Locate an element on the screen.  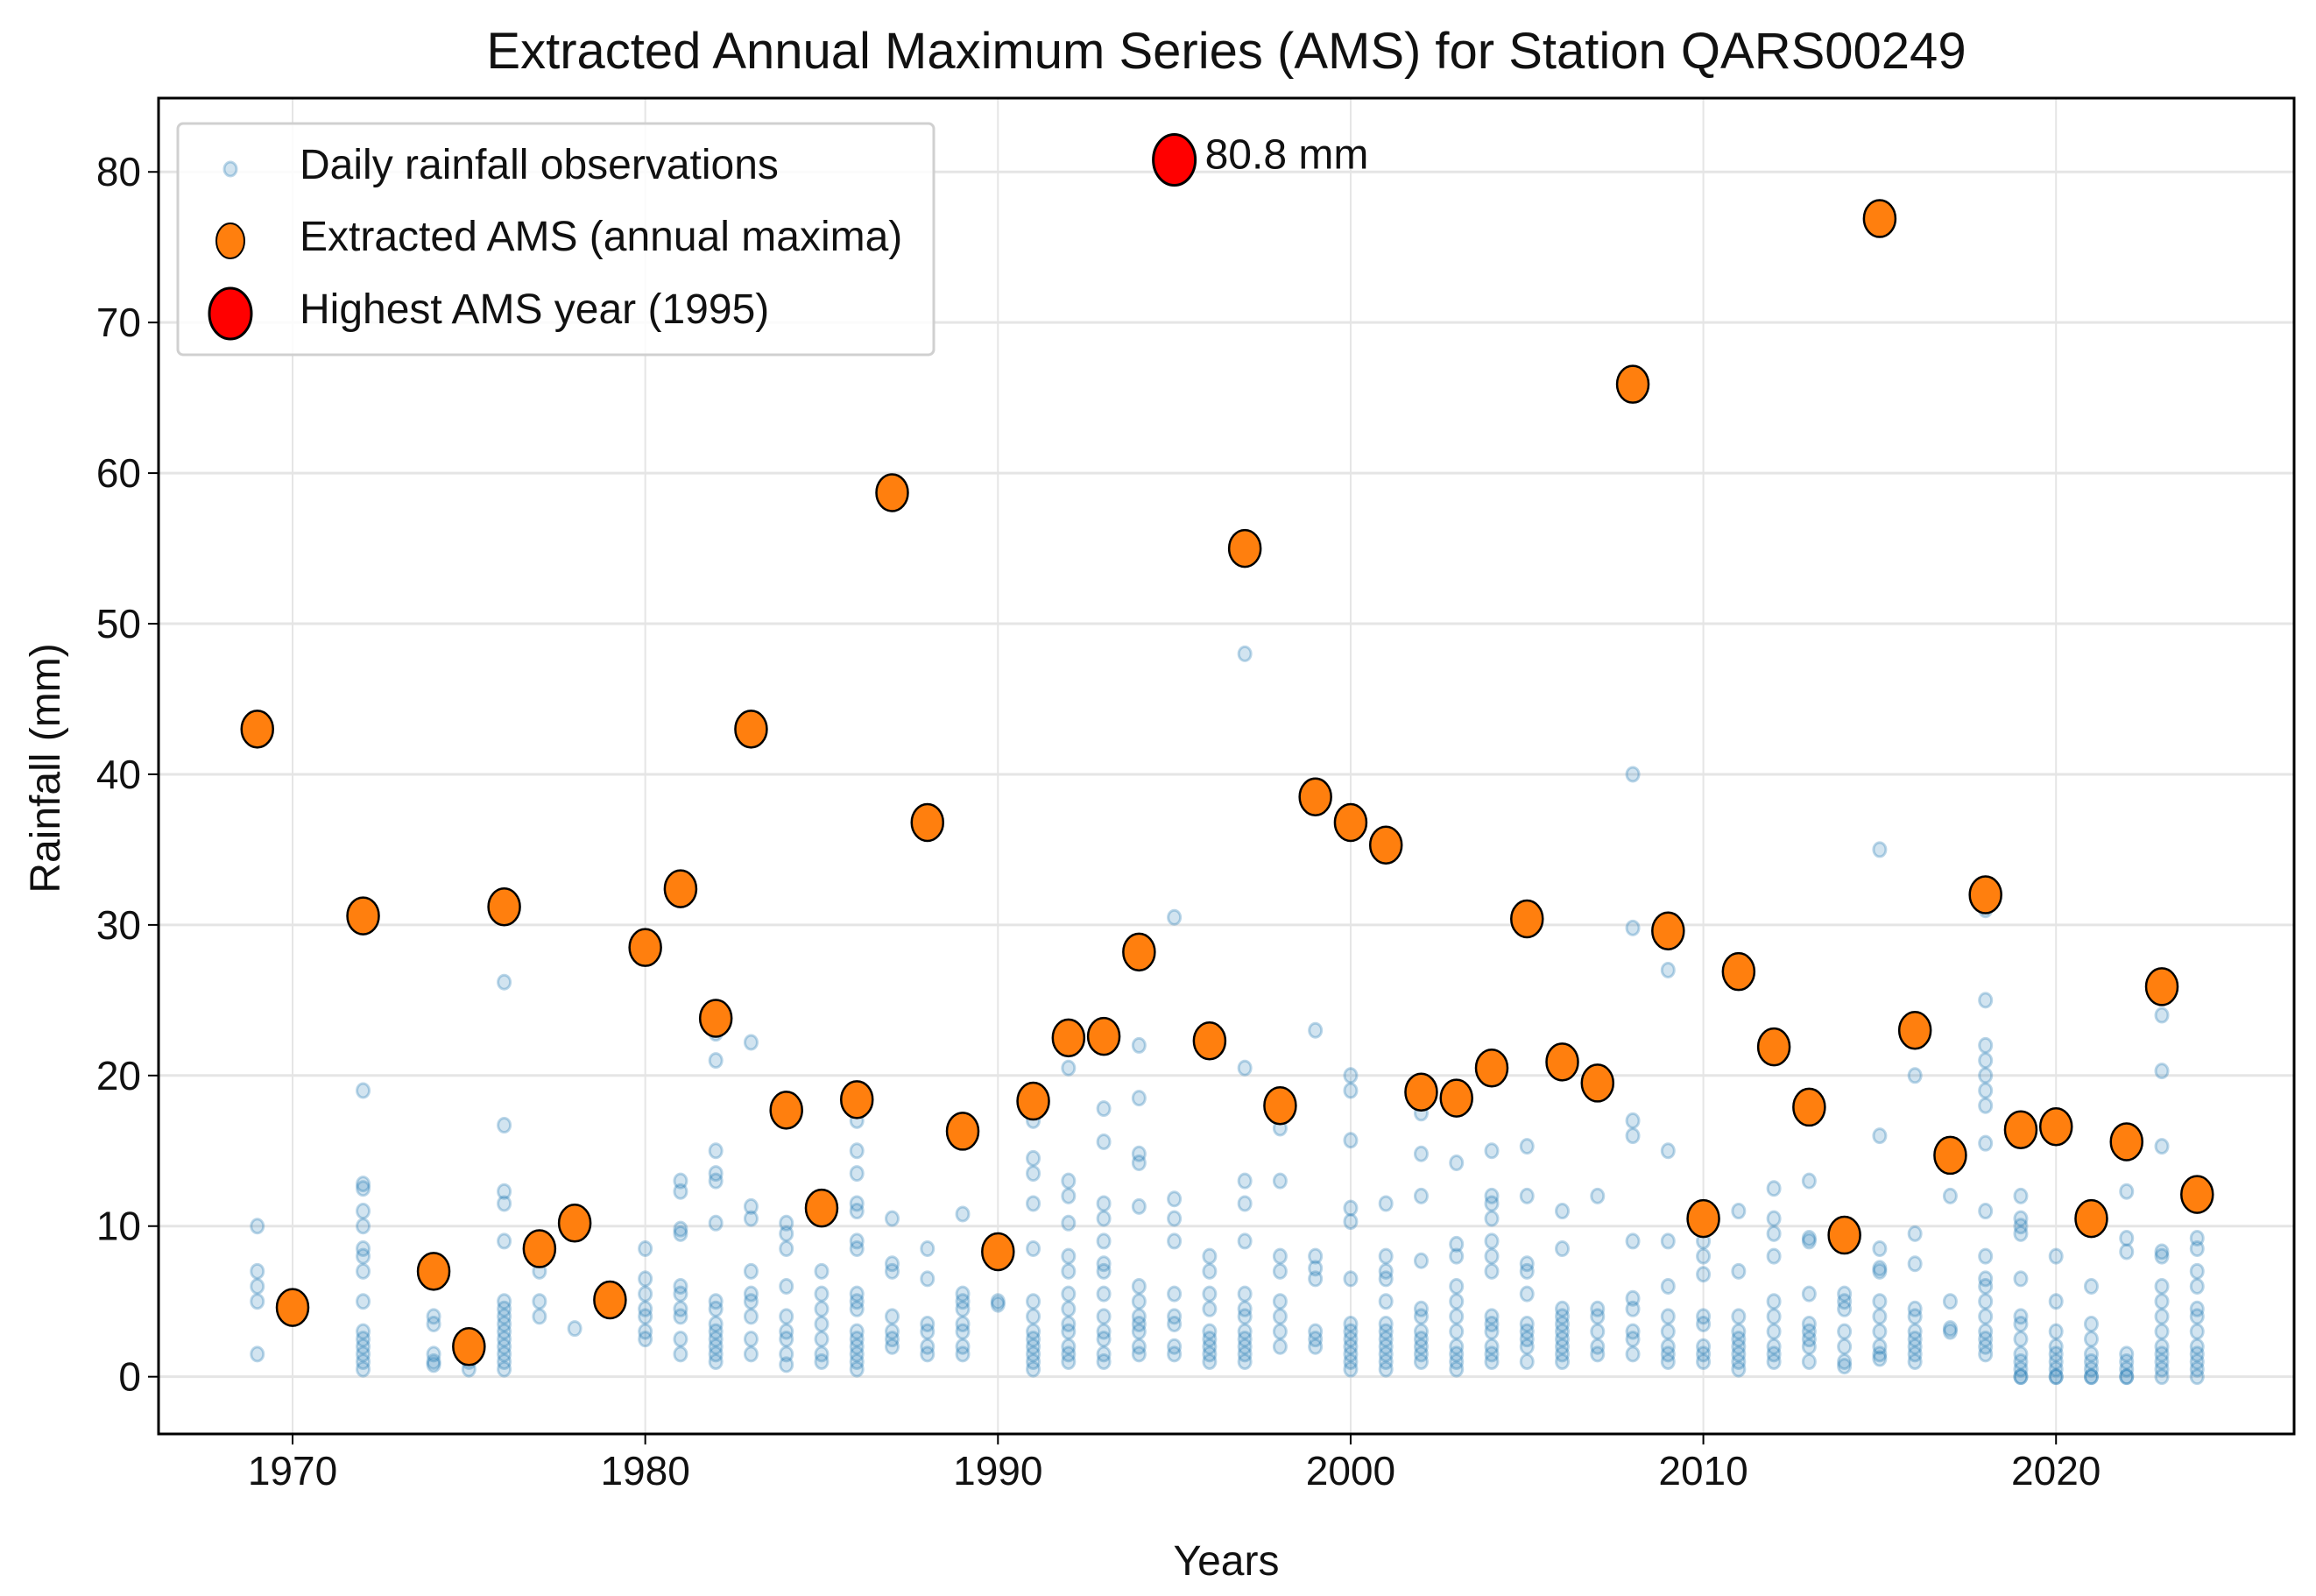
y-tick-label: 80 is located at coordinates (118, 171).